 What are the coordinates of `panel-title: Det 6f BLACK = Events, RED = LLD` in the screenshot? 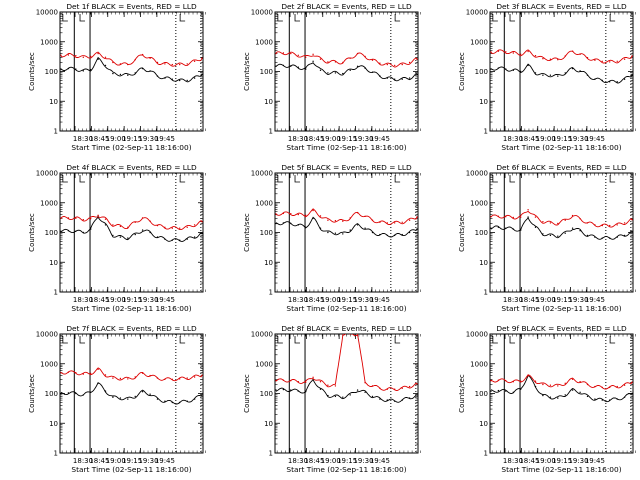 It's located at (561, 167).